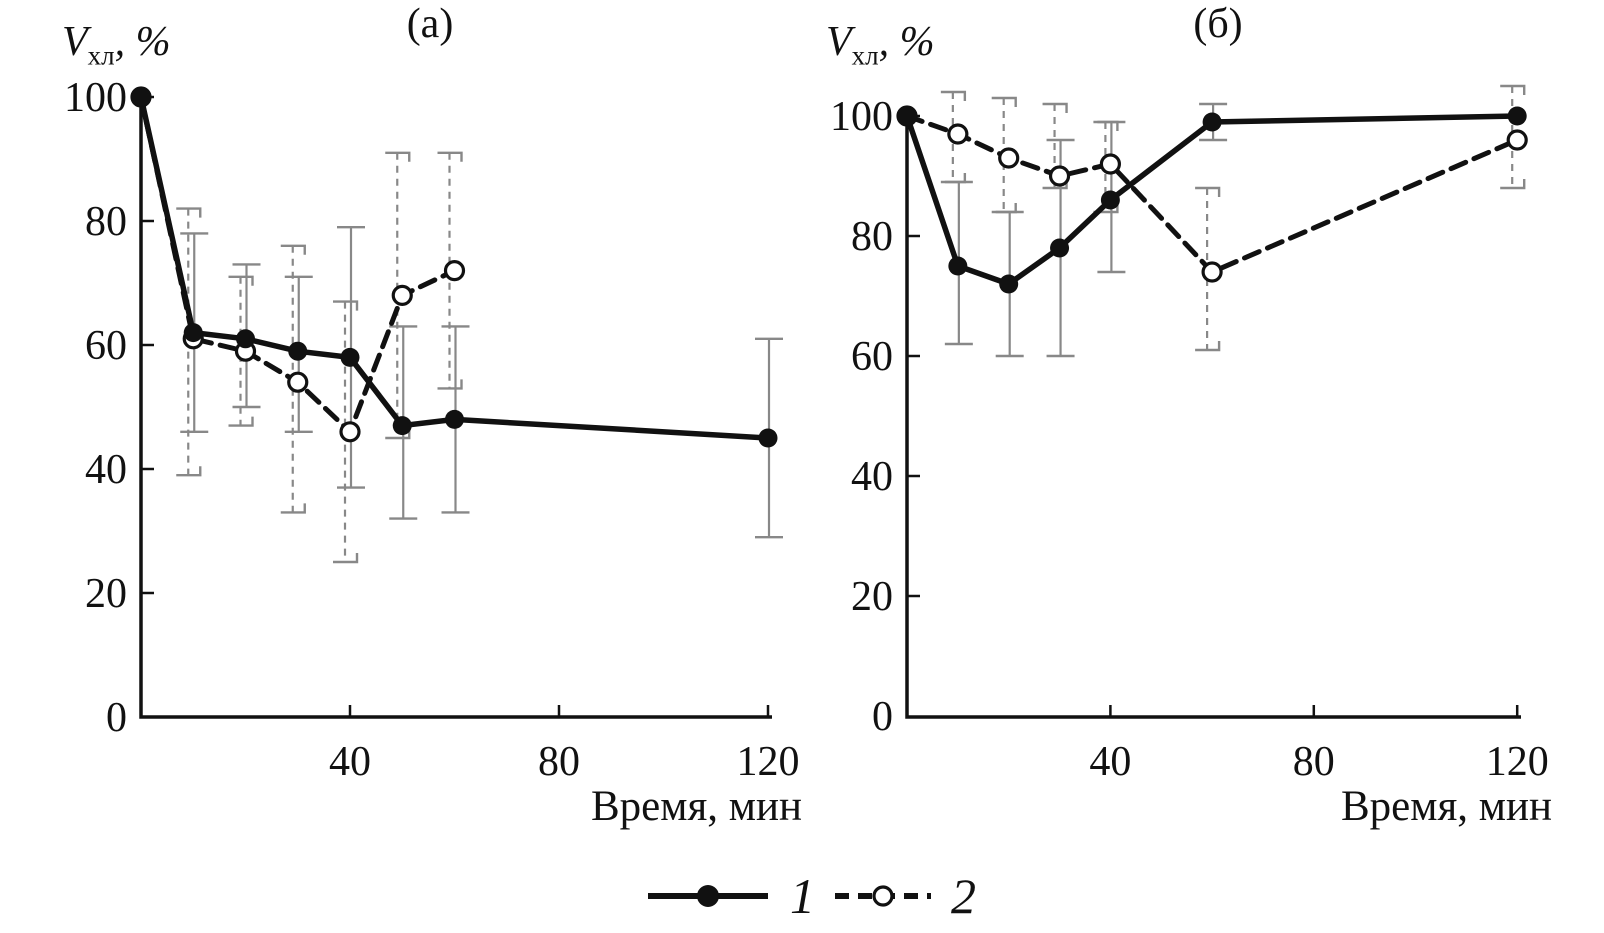 The image size is (1604, 933). I want to click on panel-b-series-2-marker-t120, so click(1517, 140).